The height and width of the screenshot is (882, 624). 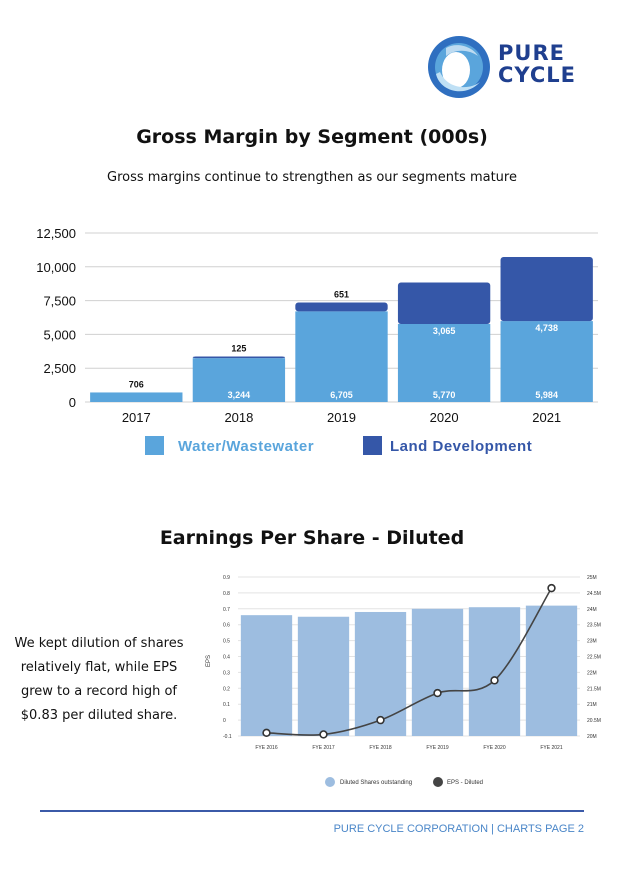 What do you see at coordinates (592, 610) in the screenshot?
I see `right-tick-label: 24M` at bounding box center [592, 610].